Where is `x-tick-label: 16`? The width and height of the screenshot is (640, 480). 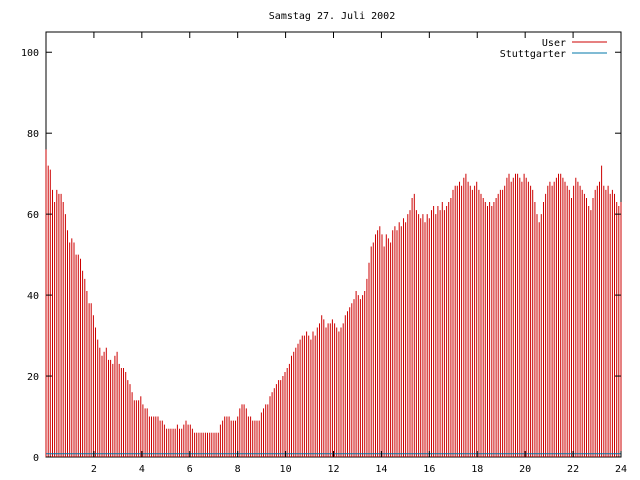 x-tick-label: 16 is located at coordinates (429, 469).